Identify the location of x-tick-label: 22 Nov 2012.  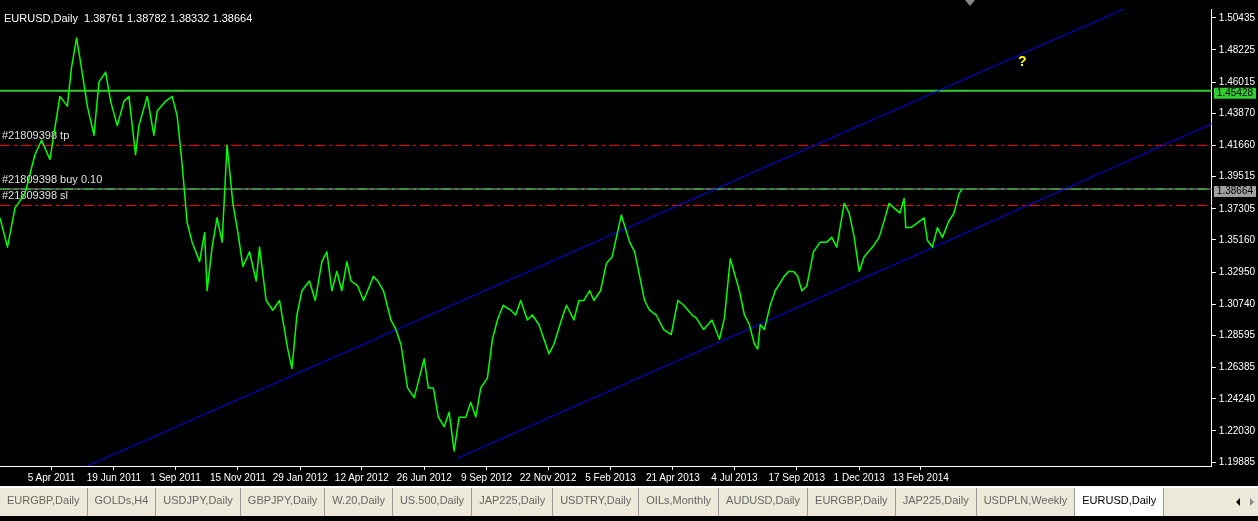
(548, 477).